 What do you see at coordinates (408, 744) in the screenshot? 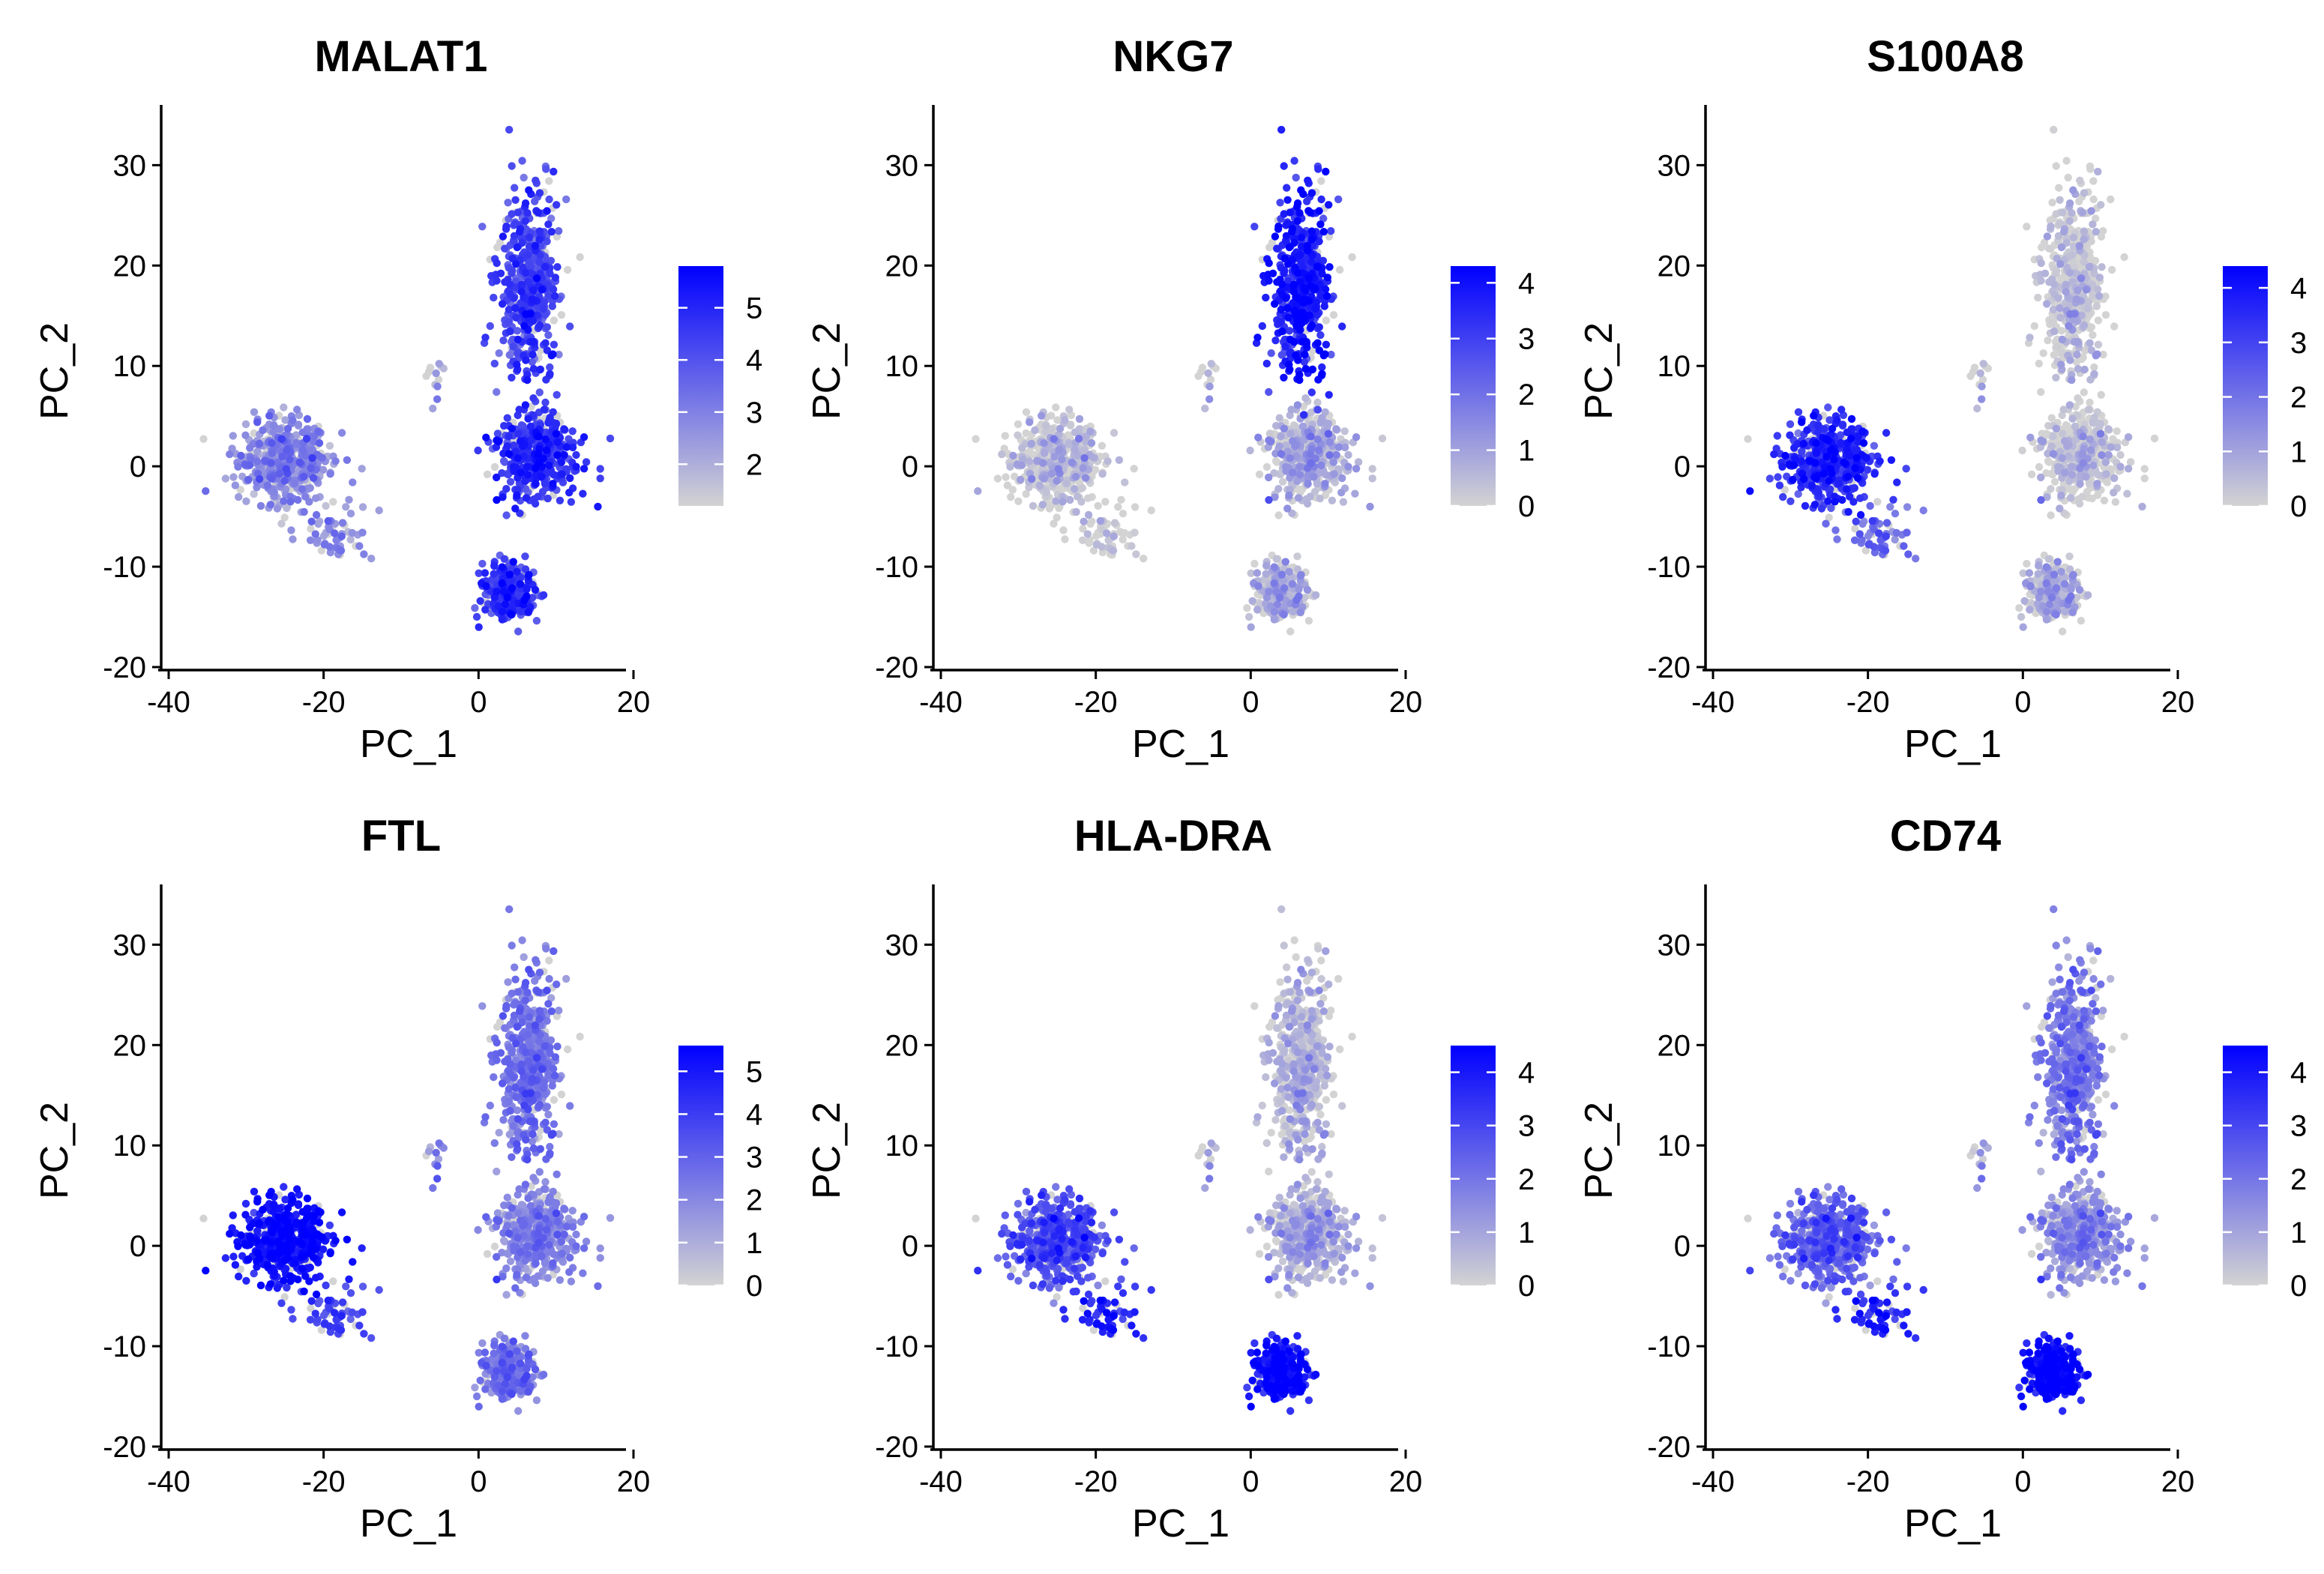
I see `x-axis-label: PC_1` at bounding box center [408, 744].